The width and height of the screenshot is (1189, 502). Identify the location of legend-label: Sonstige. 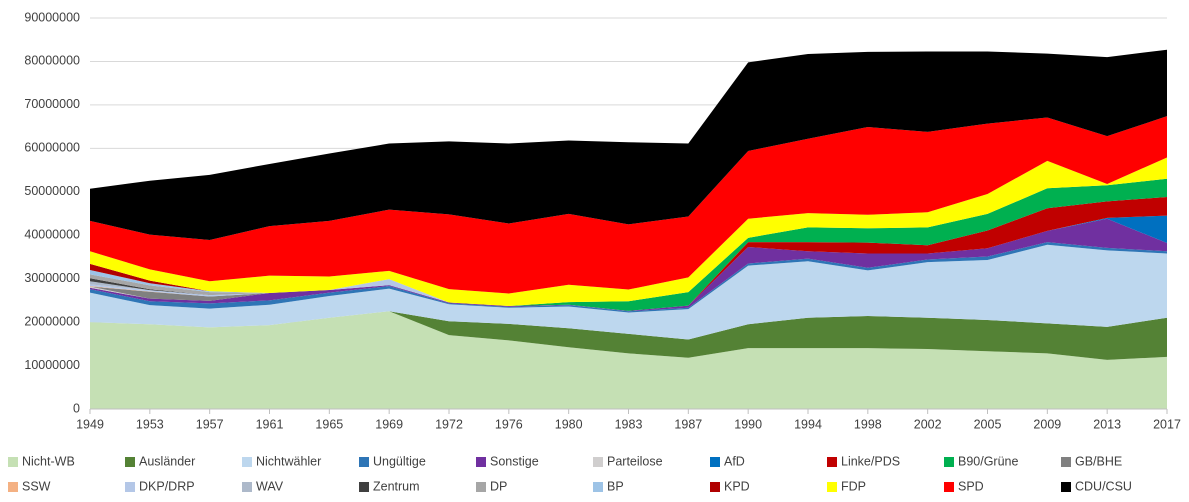
(514, 461).